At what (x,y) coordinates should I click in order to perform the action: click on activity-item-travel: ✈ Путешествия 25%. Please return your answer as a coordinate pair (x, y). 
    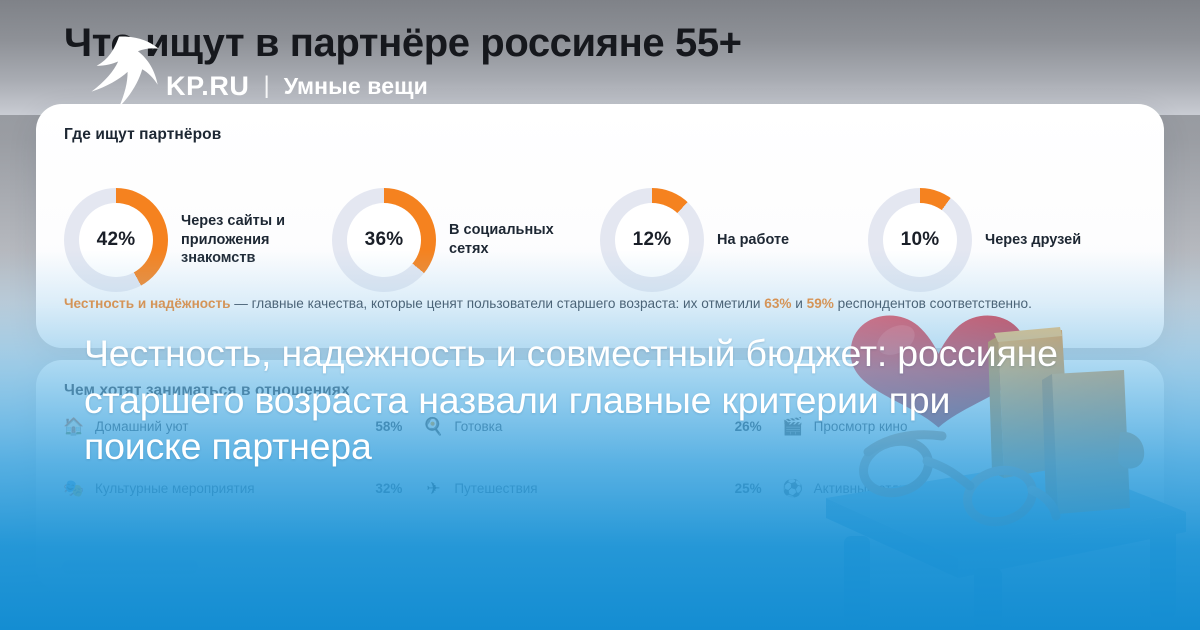
    Looking at the image, I should click on (600, 488).